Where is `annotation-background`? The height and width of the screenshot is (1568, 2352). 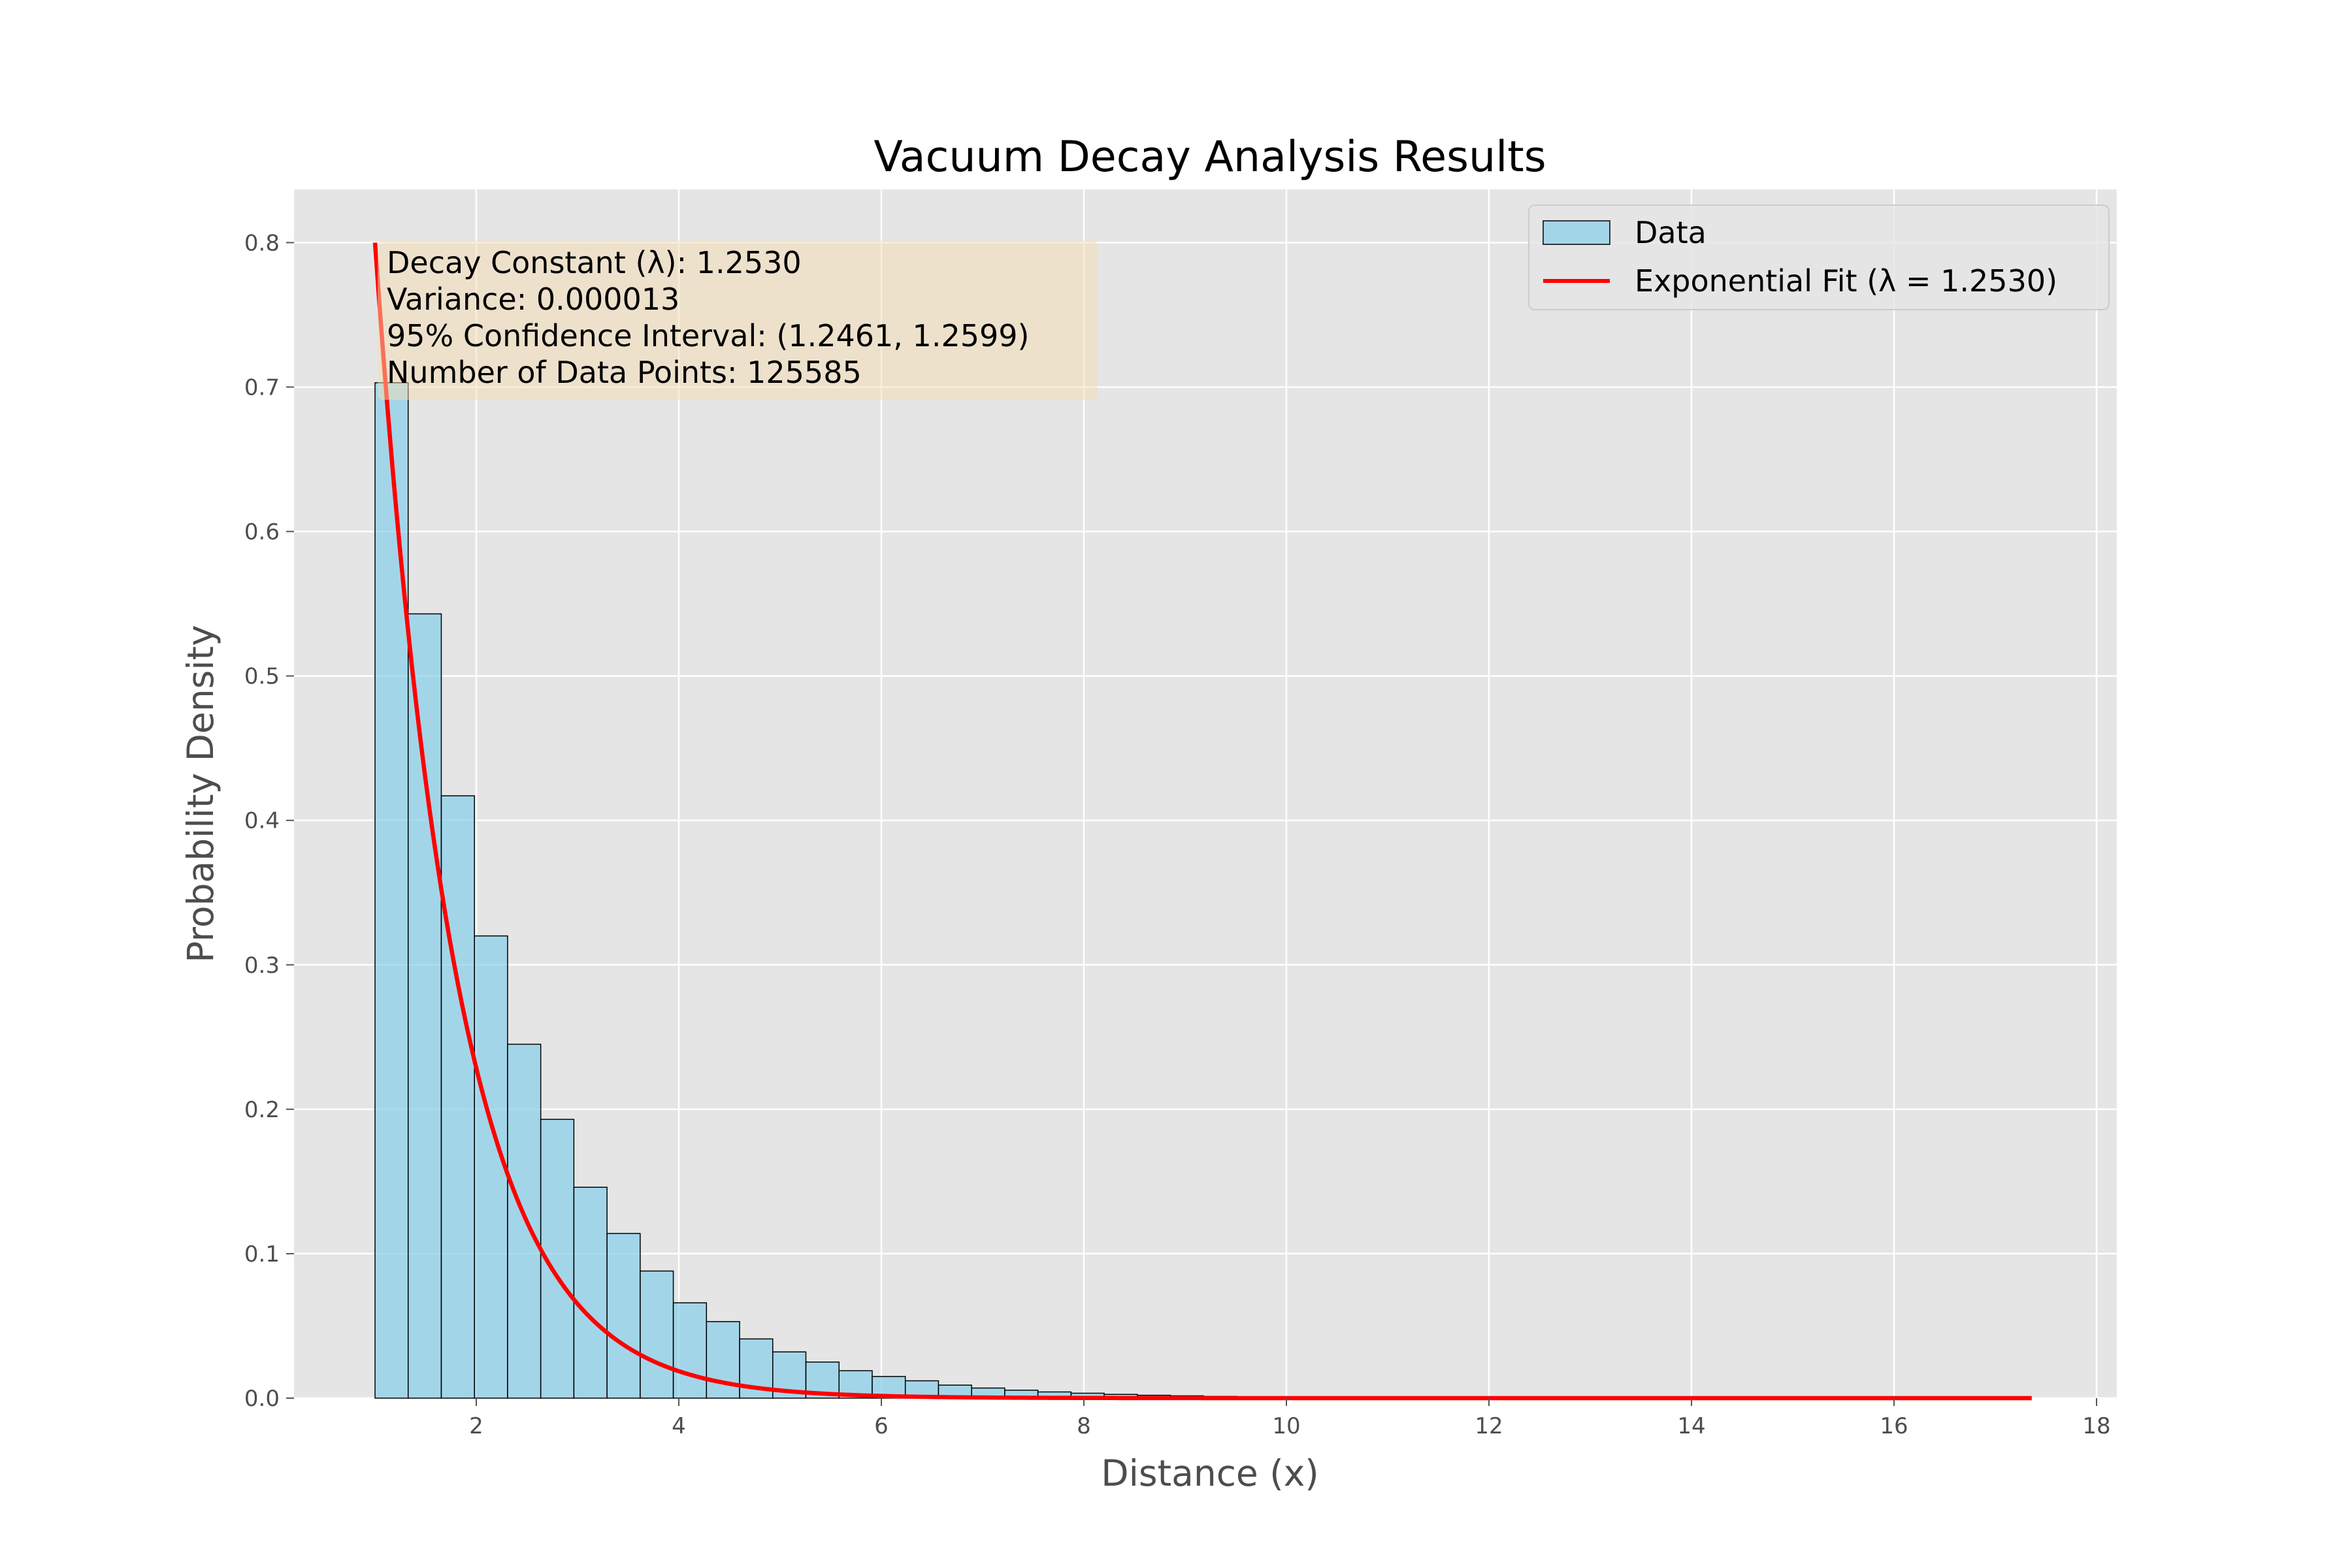 annotation-background is located at coordinates (738, 320).